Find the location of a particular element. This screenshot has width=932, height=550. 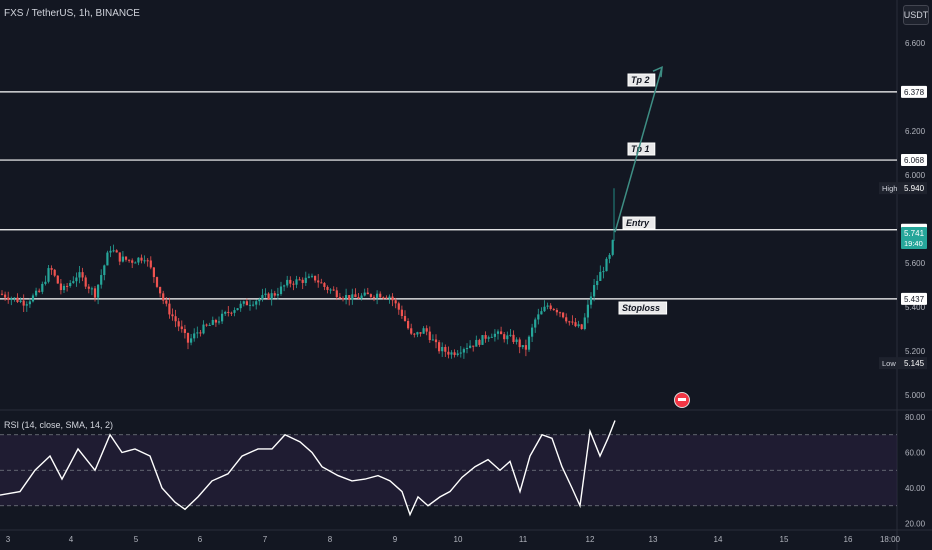

rsi-y-tick-label: 60.00 is located at coordinates (915, 453).